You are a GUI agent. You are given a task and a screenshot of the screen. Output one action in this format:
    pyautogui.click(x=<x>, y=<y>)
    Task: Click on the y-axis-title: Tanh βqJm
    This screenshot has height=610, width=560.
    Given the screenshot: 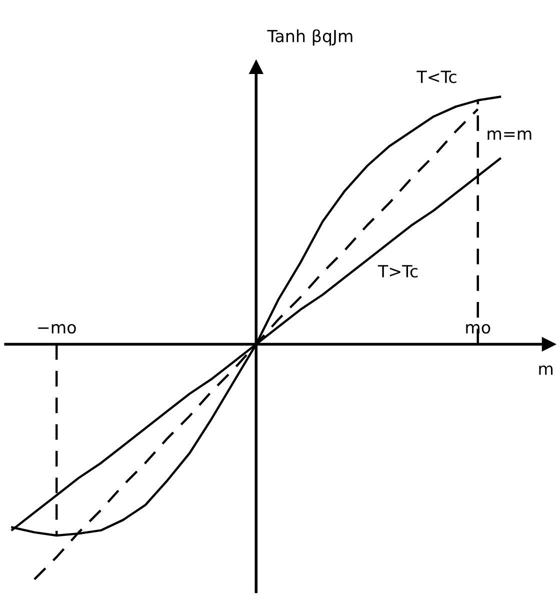 What is the action you would take?
    pyautogui.click(x=309, y=37)
    